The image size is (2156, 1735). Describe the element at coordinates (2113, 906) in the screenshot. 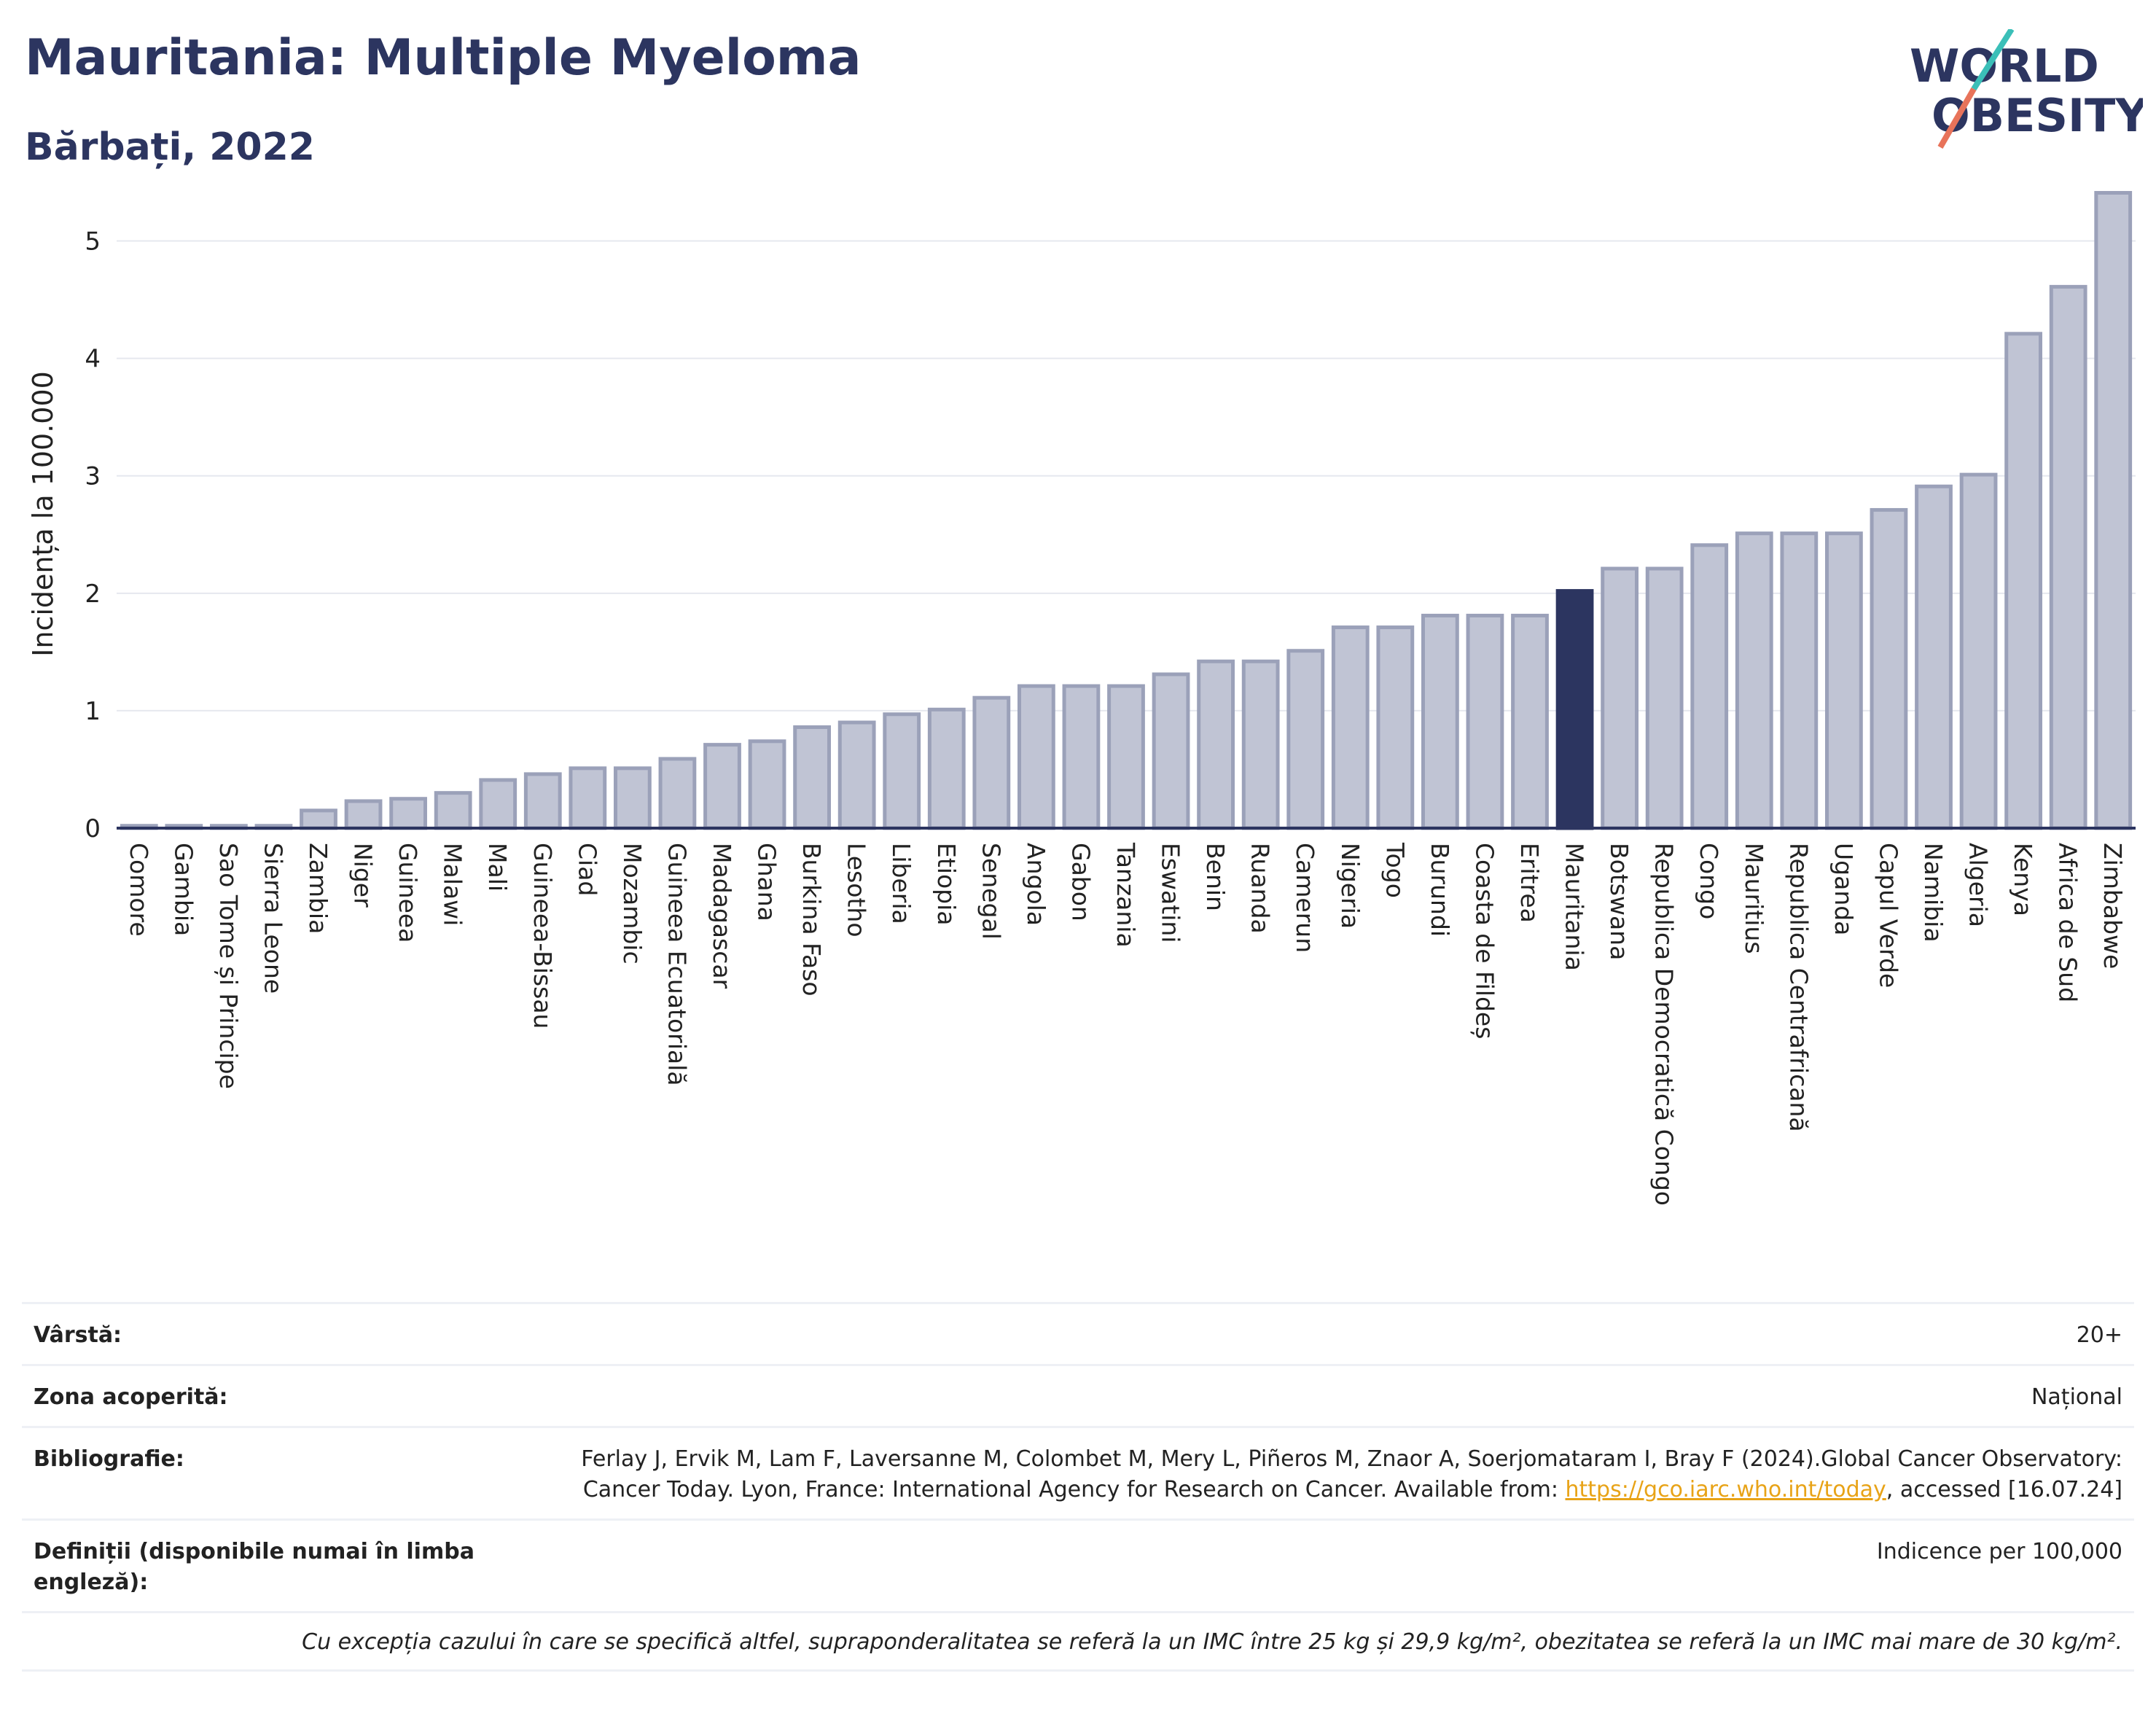

I see `x-tick-label: Zimbabwe` at that location.